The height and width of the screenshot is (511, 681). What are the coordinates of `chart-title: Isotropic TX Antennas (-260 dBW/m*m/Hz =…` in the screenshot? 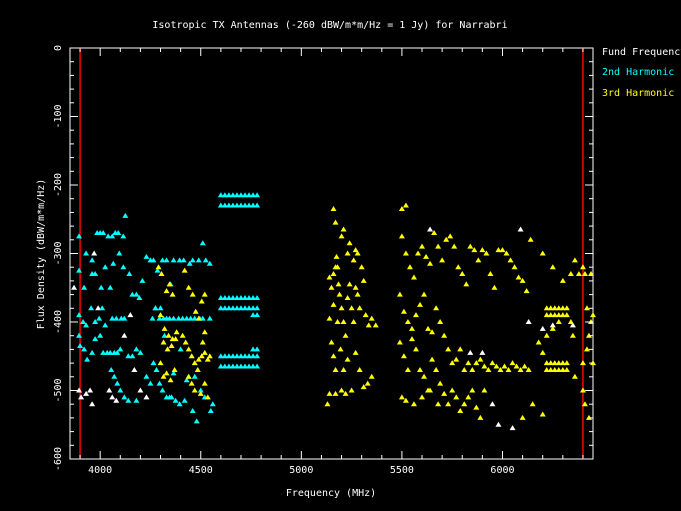 It's located at (329, 25).